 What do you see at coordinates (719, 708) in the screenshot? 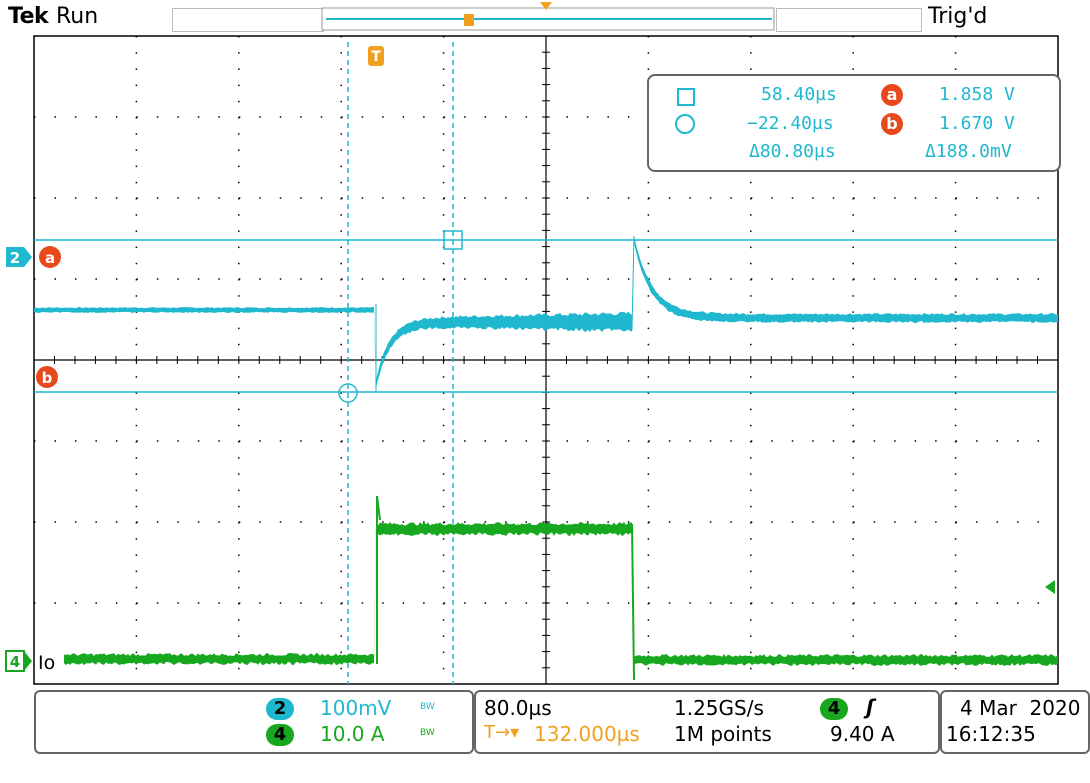
I see `sample-rate: 1.25GS/s` at bounding box center [719, 708].